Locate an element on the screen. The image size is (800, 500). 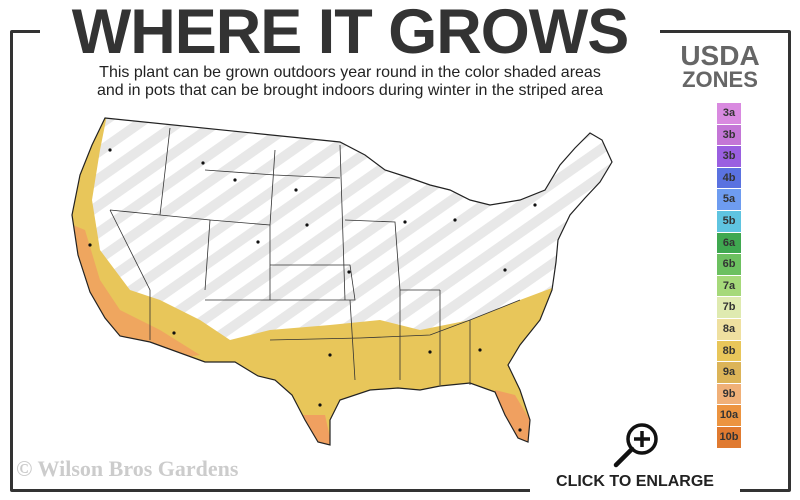
enlarge-label: CLICK TO ENLARGE is located at coordinates (635, 481).